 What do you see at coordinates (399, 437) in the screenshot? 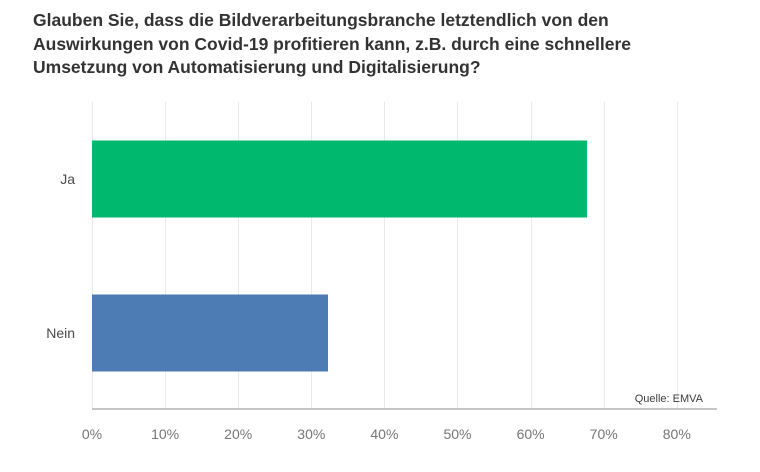
I see `x-axis: 0% 10% 20% 30% 40% 50% 60% 70% 80%` at bounding box center [399, 437].